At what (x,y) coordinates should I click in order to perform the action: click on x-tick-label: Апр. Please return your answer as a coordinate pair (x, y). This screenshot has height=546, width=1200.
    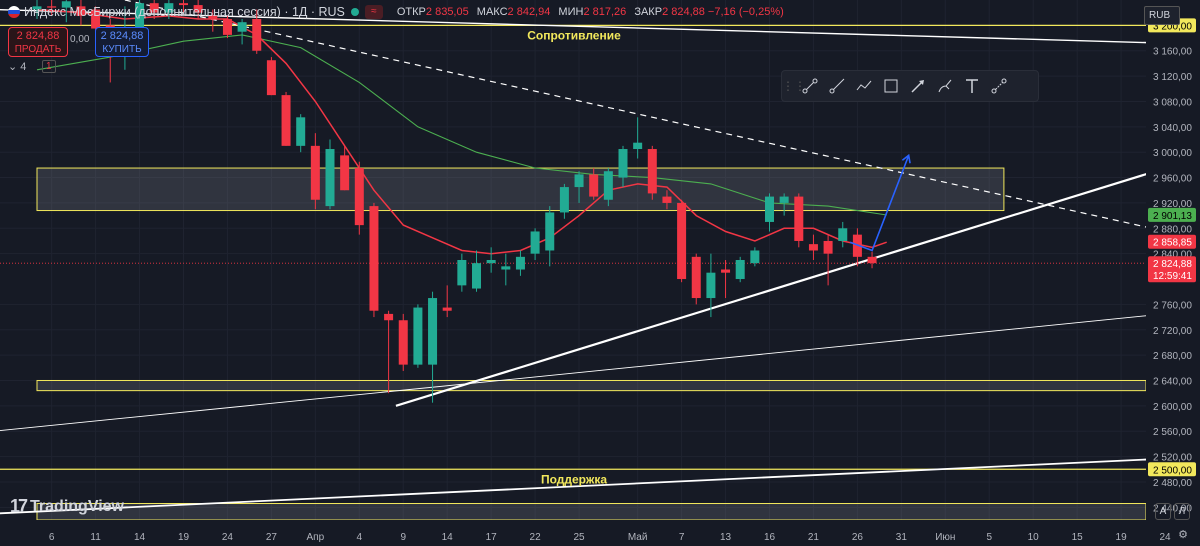
    Looking at the image, I should click on (316, 537).